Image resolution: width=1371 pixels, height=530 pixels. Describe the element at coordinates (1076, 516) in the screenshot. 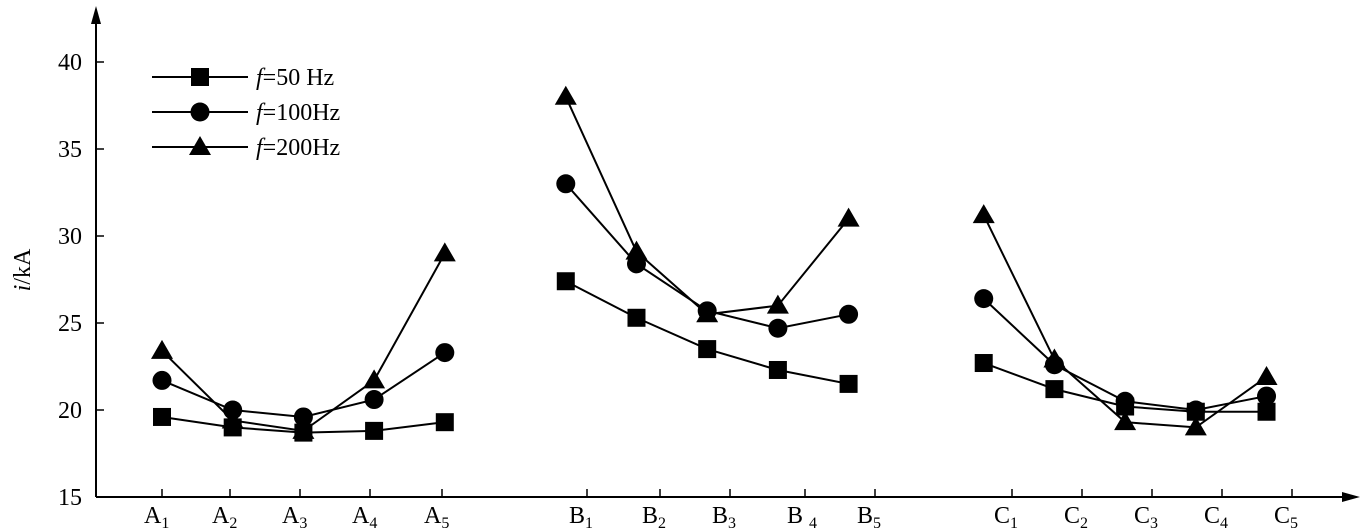

I see `x-tick-label: C2` at that location.